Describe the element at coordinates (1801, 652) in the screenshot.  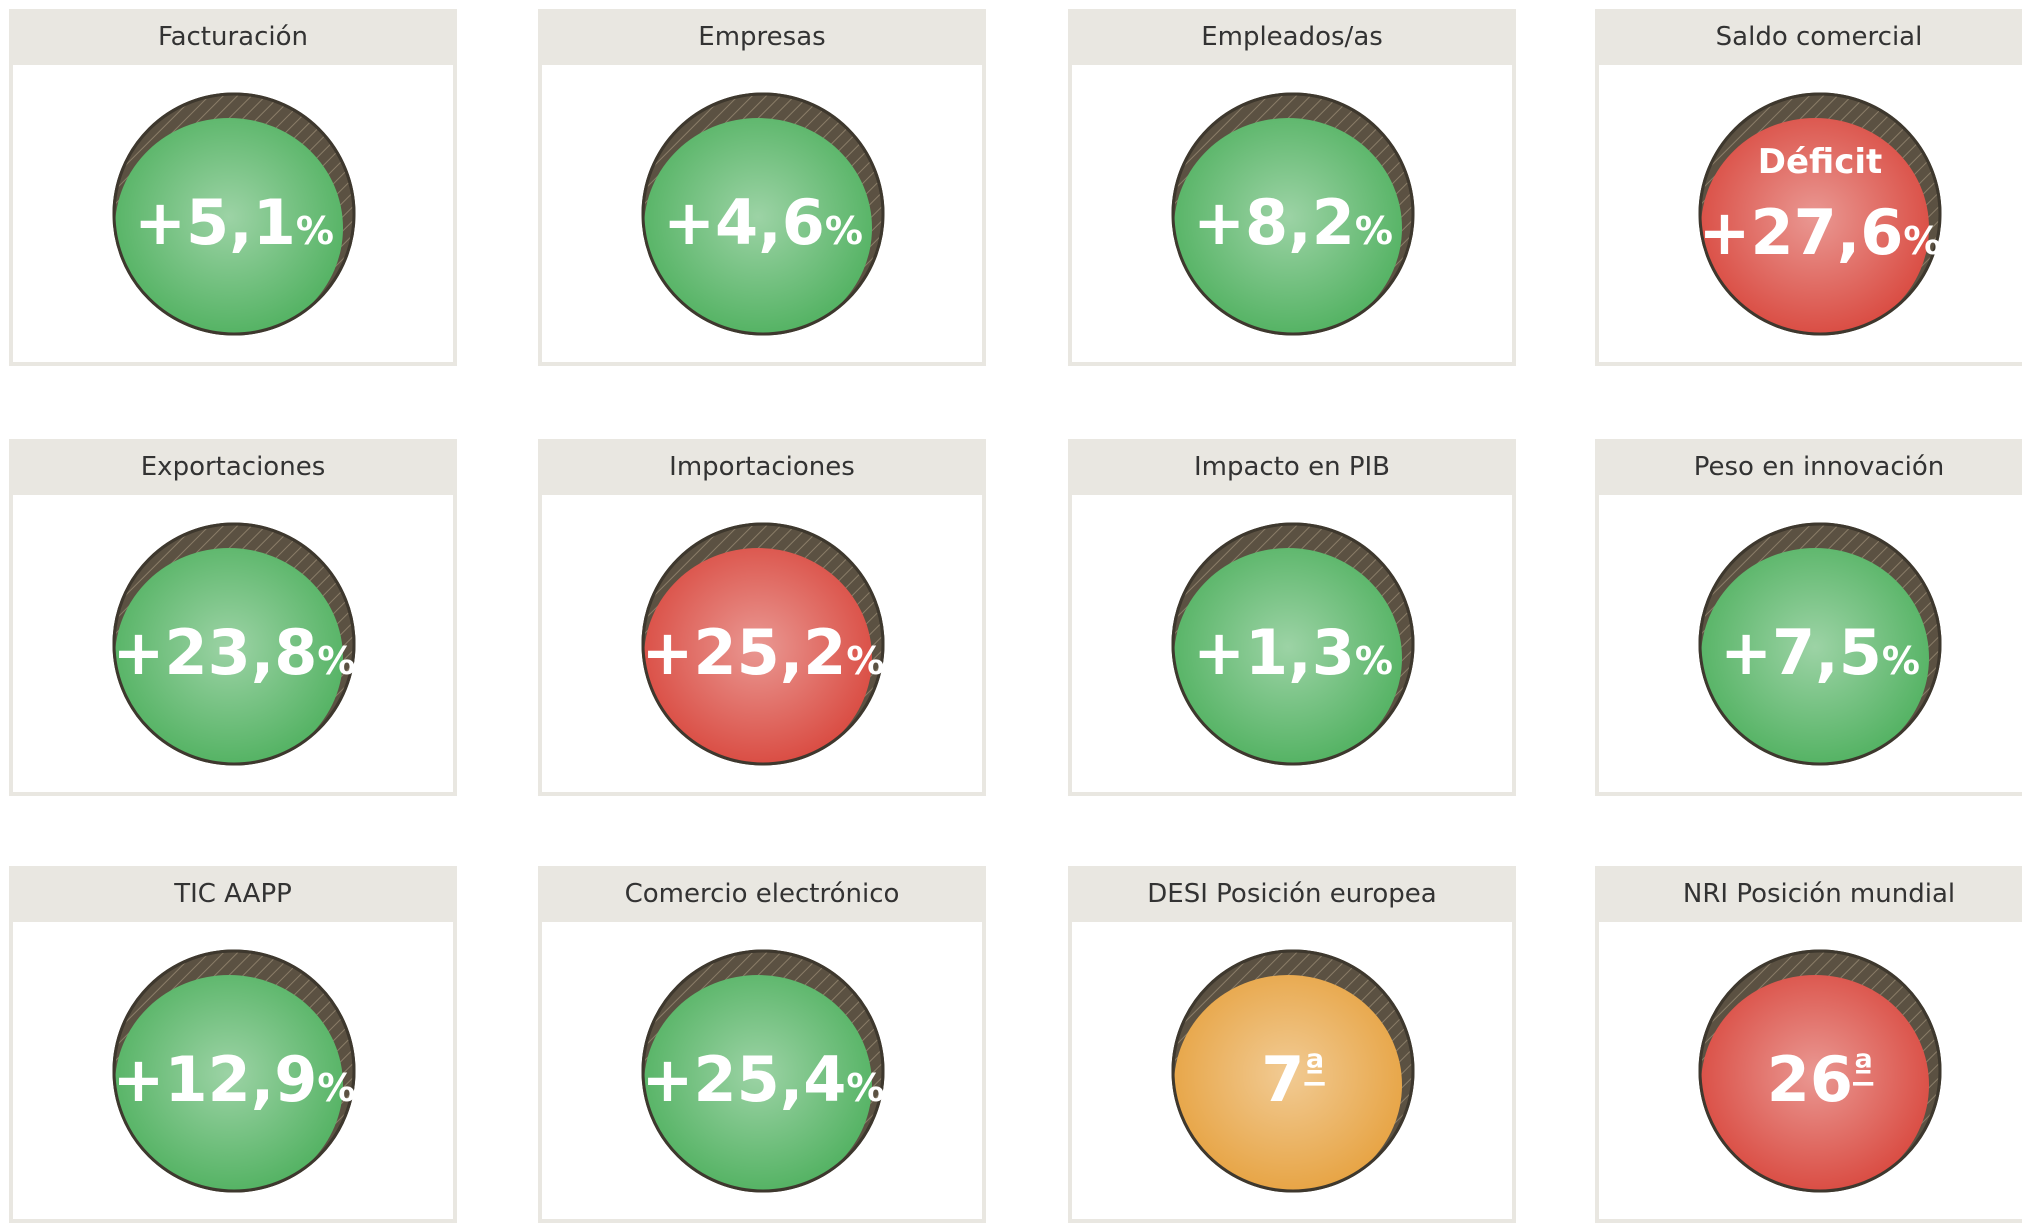
I see `value: +7,5` at that location.